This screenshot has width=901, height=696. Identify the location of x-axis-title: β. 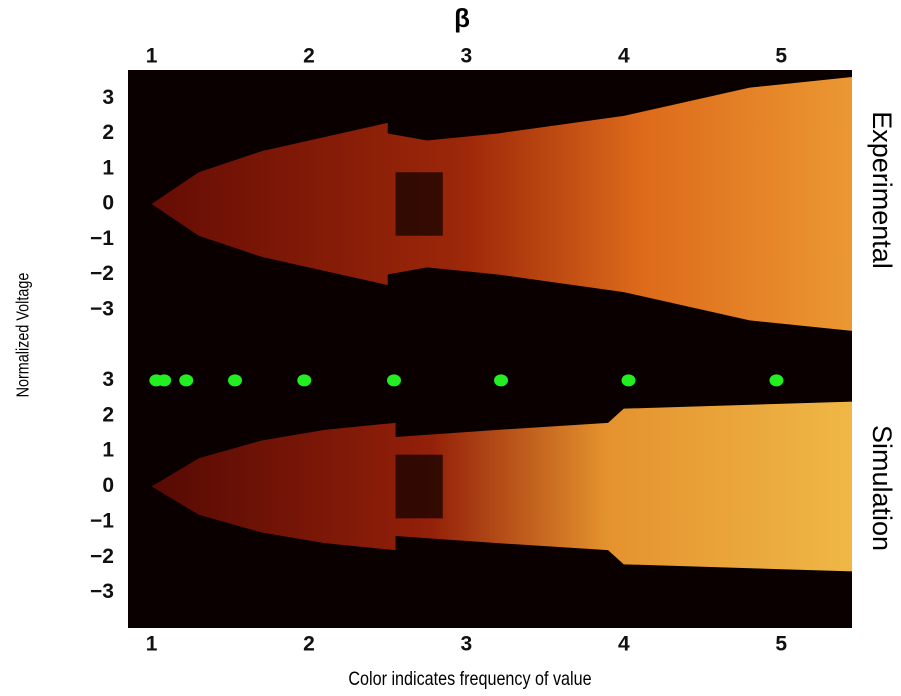
(462, 18).